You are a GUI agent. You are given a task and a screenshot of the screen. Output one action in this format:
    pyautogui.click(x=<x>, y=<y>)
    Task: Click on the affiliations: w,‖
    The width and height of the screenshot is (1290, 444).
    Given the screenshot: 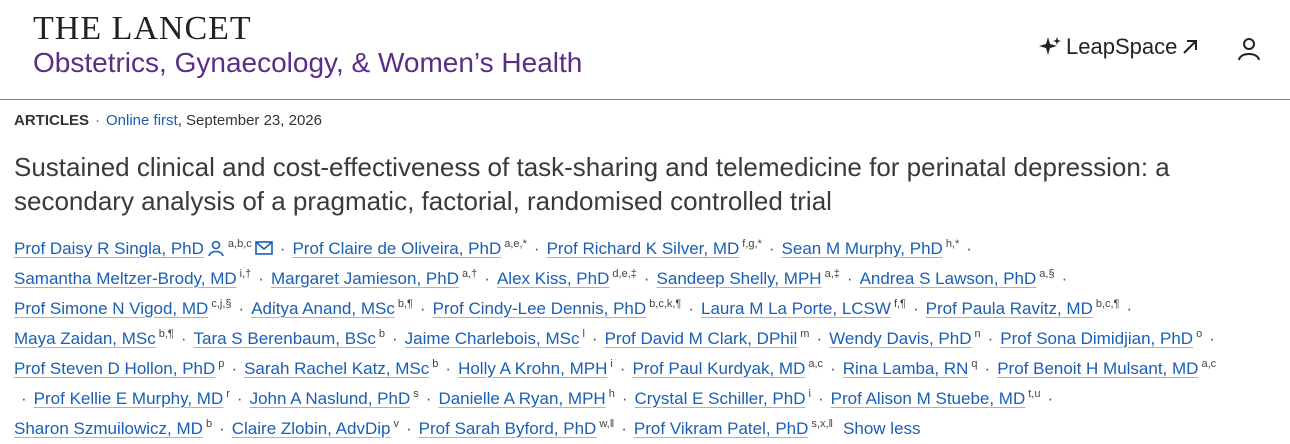 What is the action you would take?
    pyautogui.click(x=607, y=424)
    